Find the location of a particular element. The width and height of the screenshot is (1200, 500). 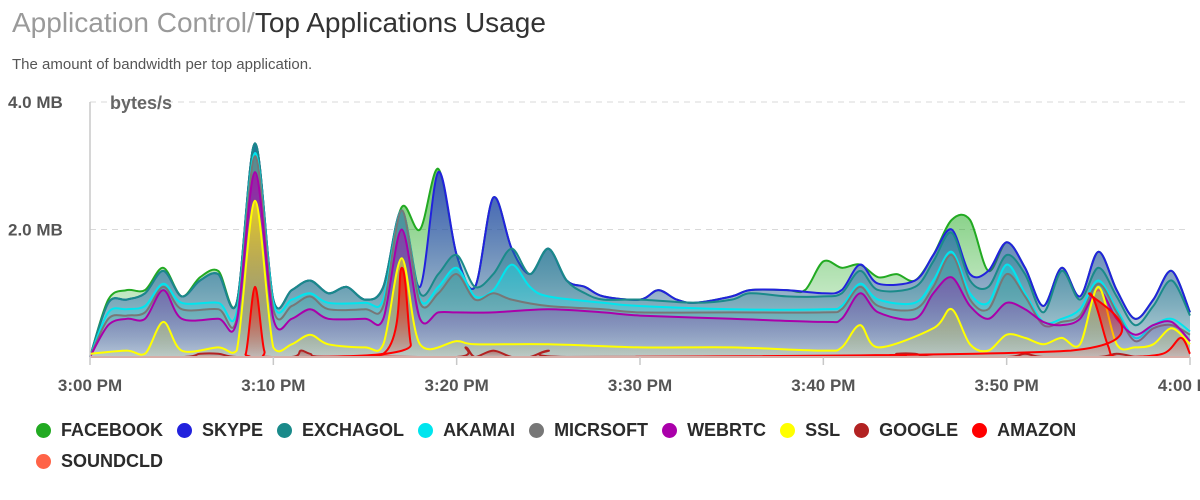

legend-item-webrtc: WEBRTC is located at coordinates (714, 430).